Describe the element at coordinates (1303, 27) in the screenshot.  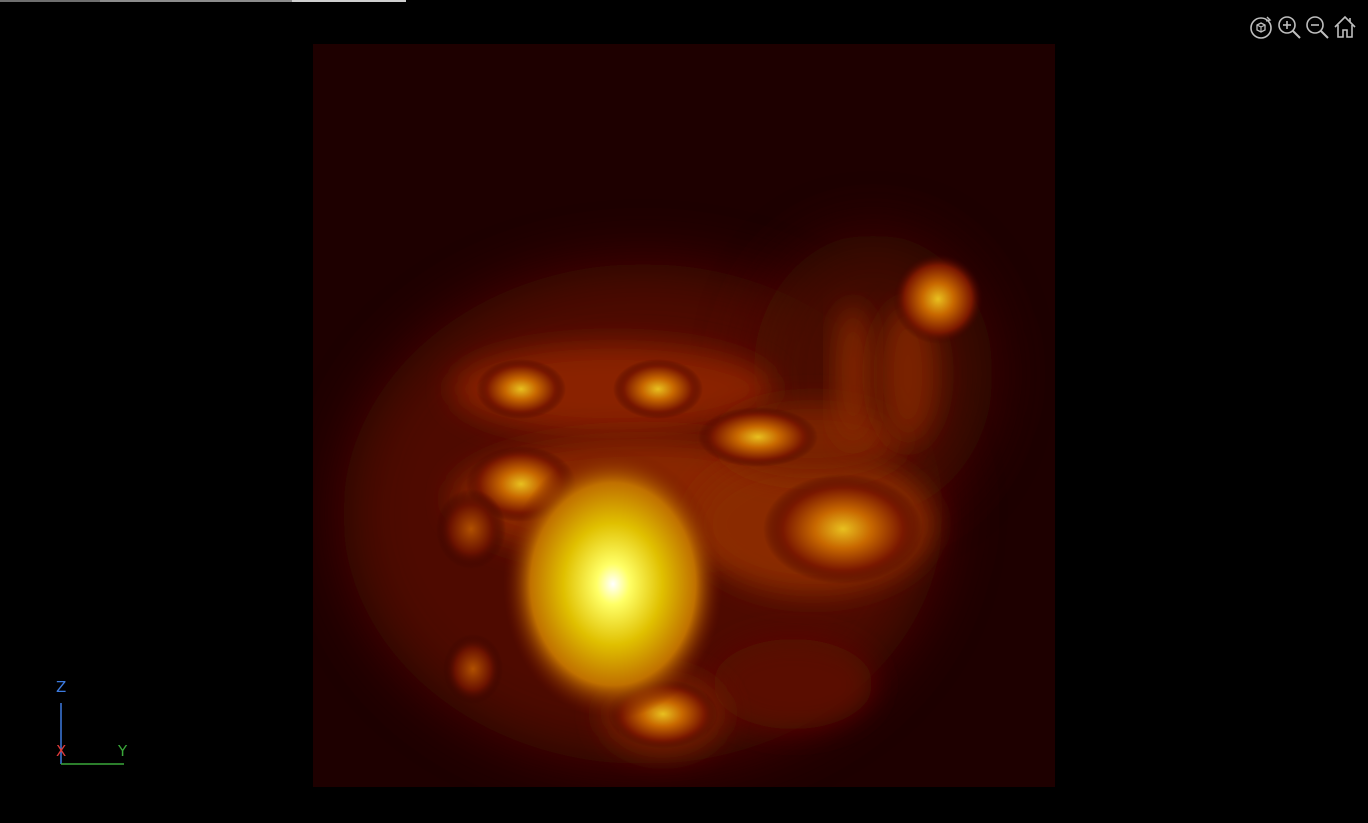
I see `view-toolbar` at that location.